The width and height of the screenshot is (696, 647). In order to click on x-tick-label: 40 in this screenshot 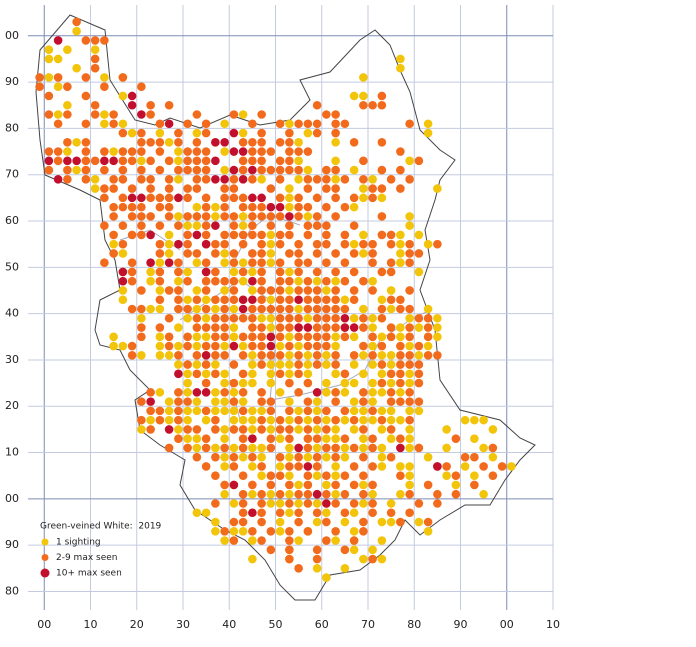, I will do `click(229, 624)`.